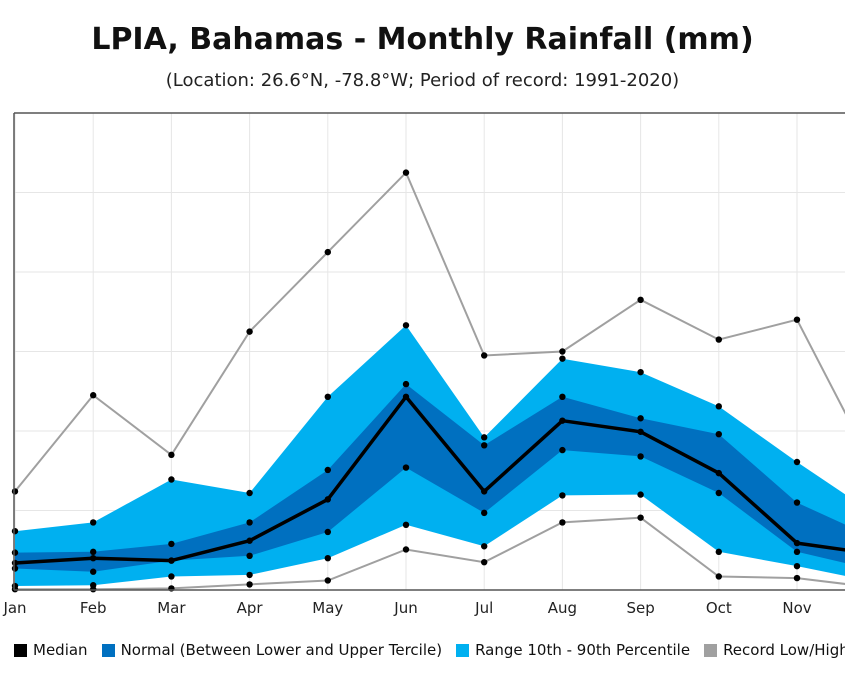 Image resolution: width=845 pixels, height=684 pixels. I want to click on point-p10-nov, so click(797, 566).